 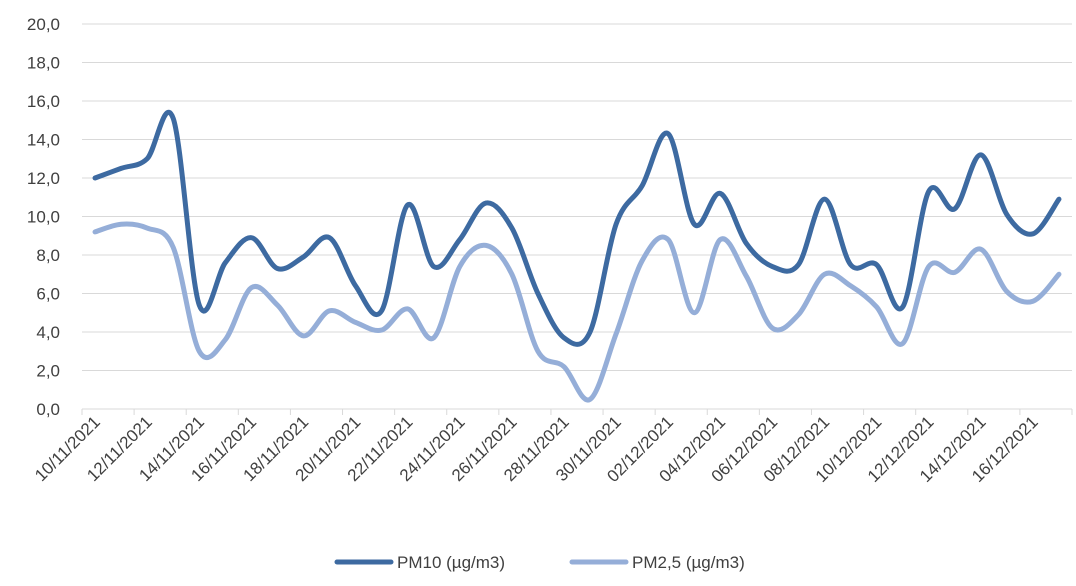 I want to click on y-tick-label: 6,0, so click(x=48, y=294).